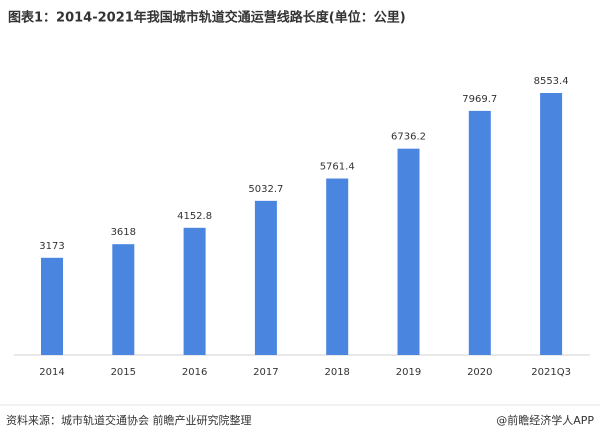  What do you see at coordinates (123, 372) in the screenshot?
I see `x-tick-label: 2015` at bounding box center [123, 372].